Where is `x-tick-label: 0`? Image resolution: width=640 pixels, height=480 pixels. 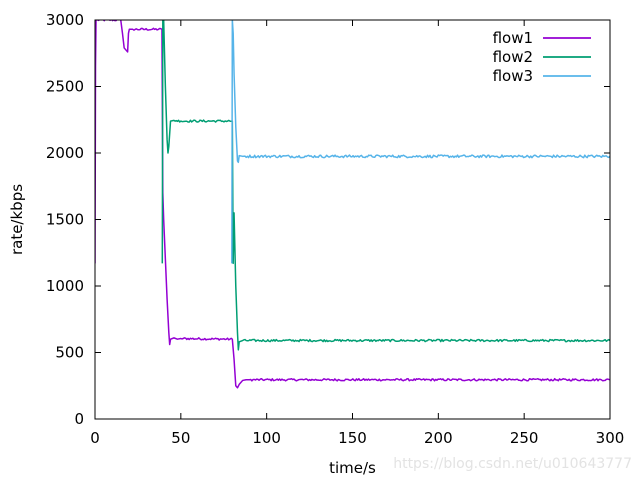
x-tick-label: 0 is located at coordinates (95, 438).